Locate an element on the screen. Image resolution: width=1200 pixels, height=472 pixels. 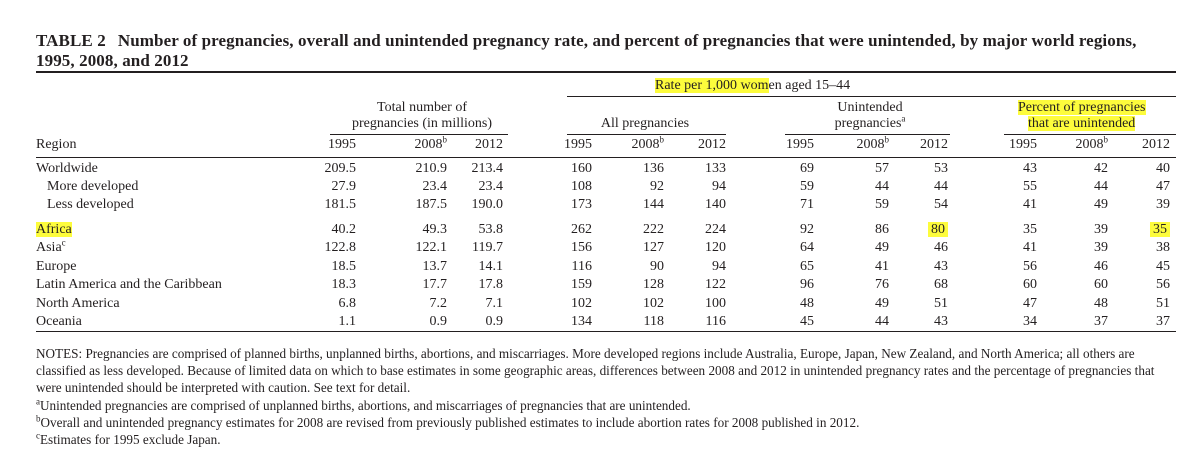
table-cell: 173 is located at coordinates (581, 204).